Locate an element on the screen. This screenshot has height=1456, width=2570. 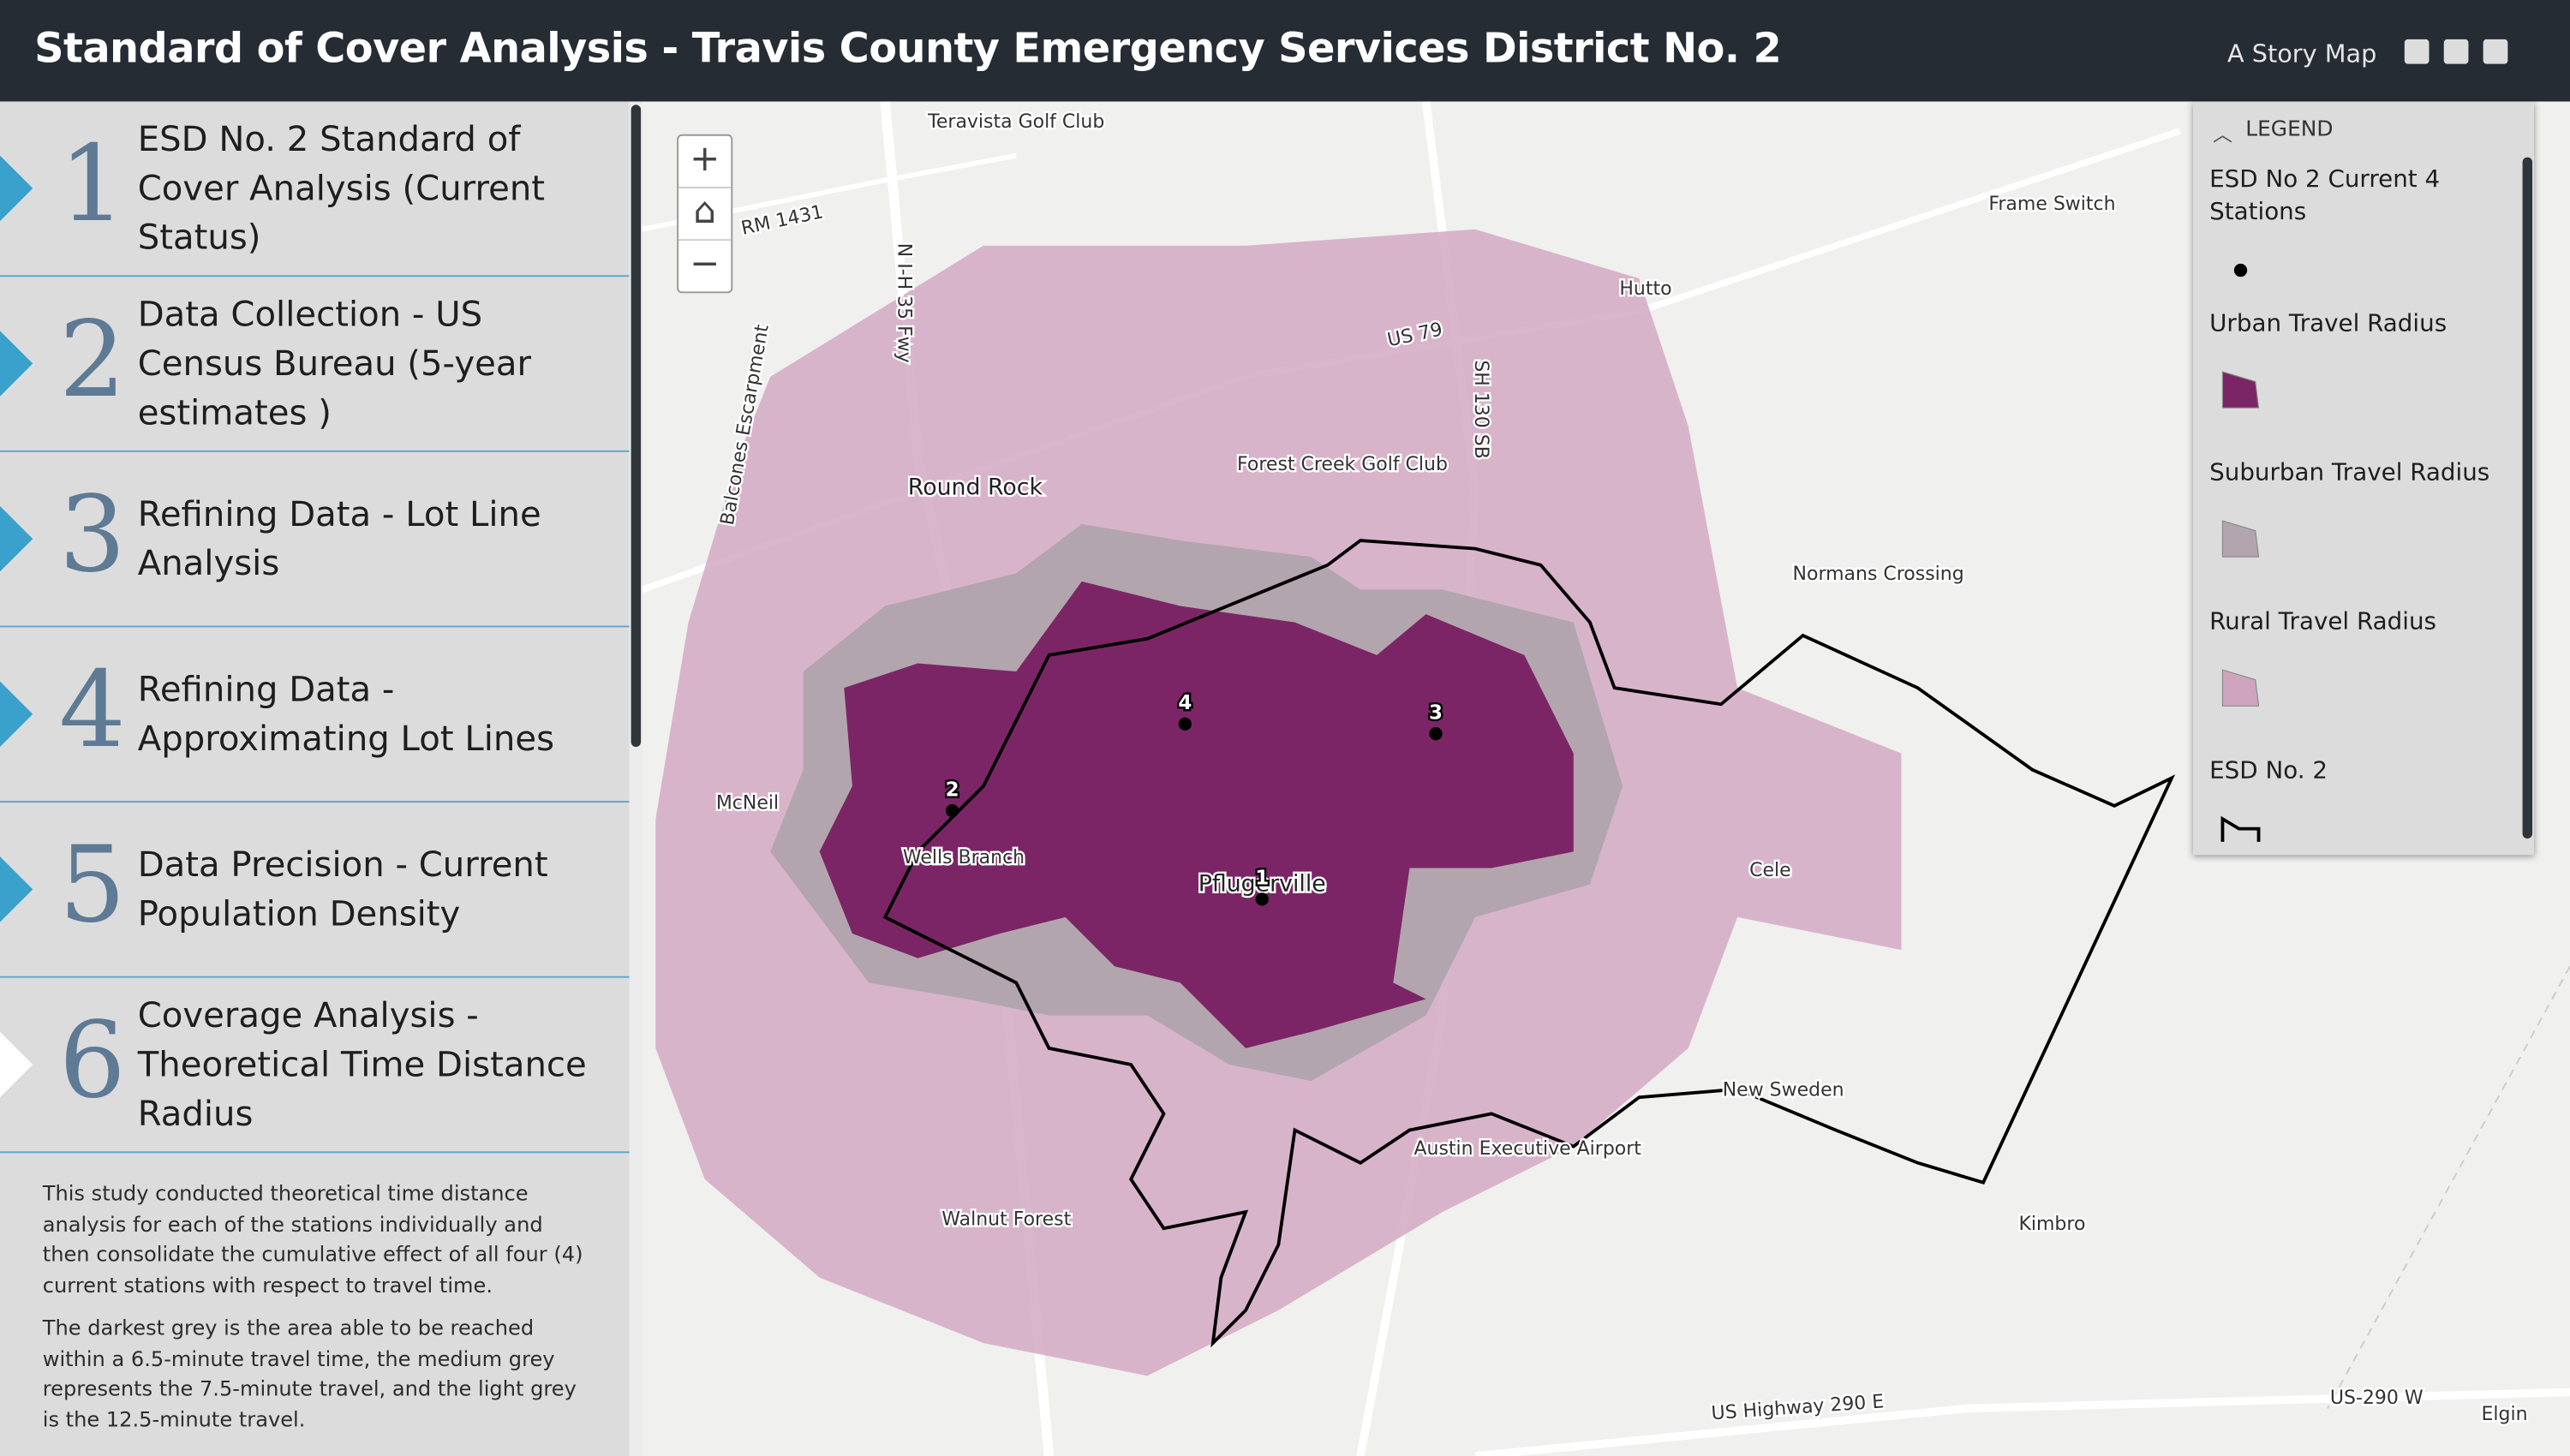
section-number: 4 is located at coordinates (92, 712).